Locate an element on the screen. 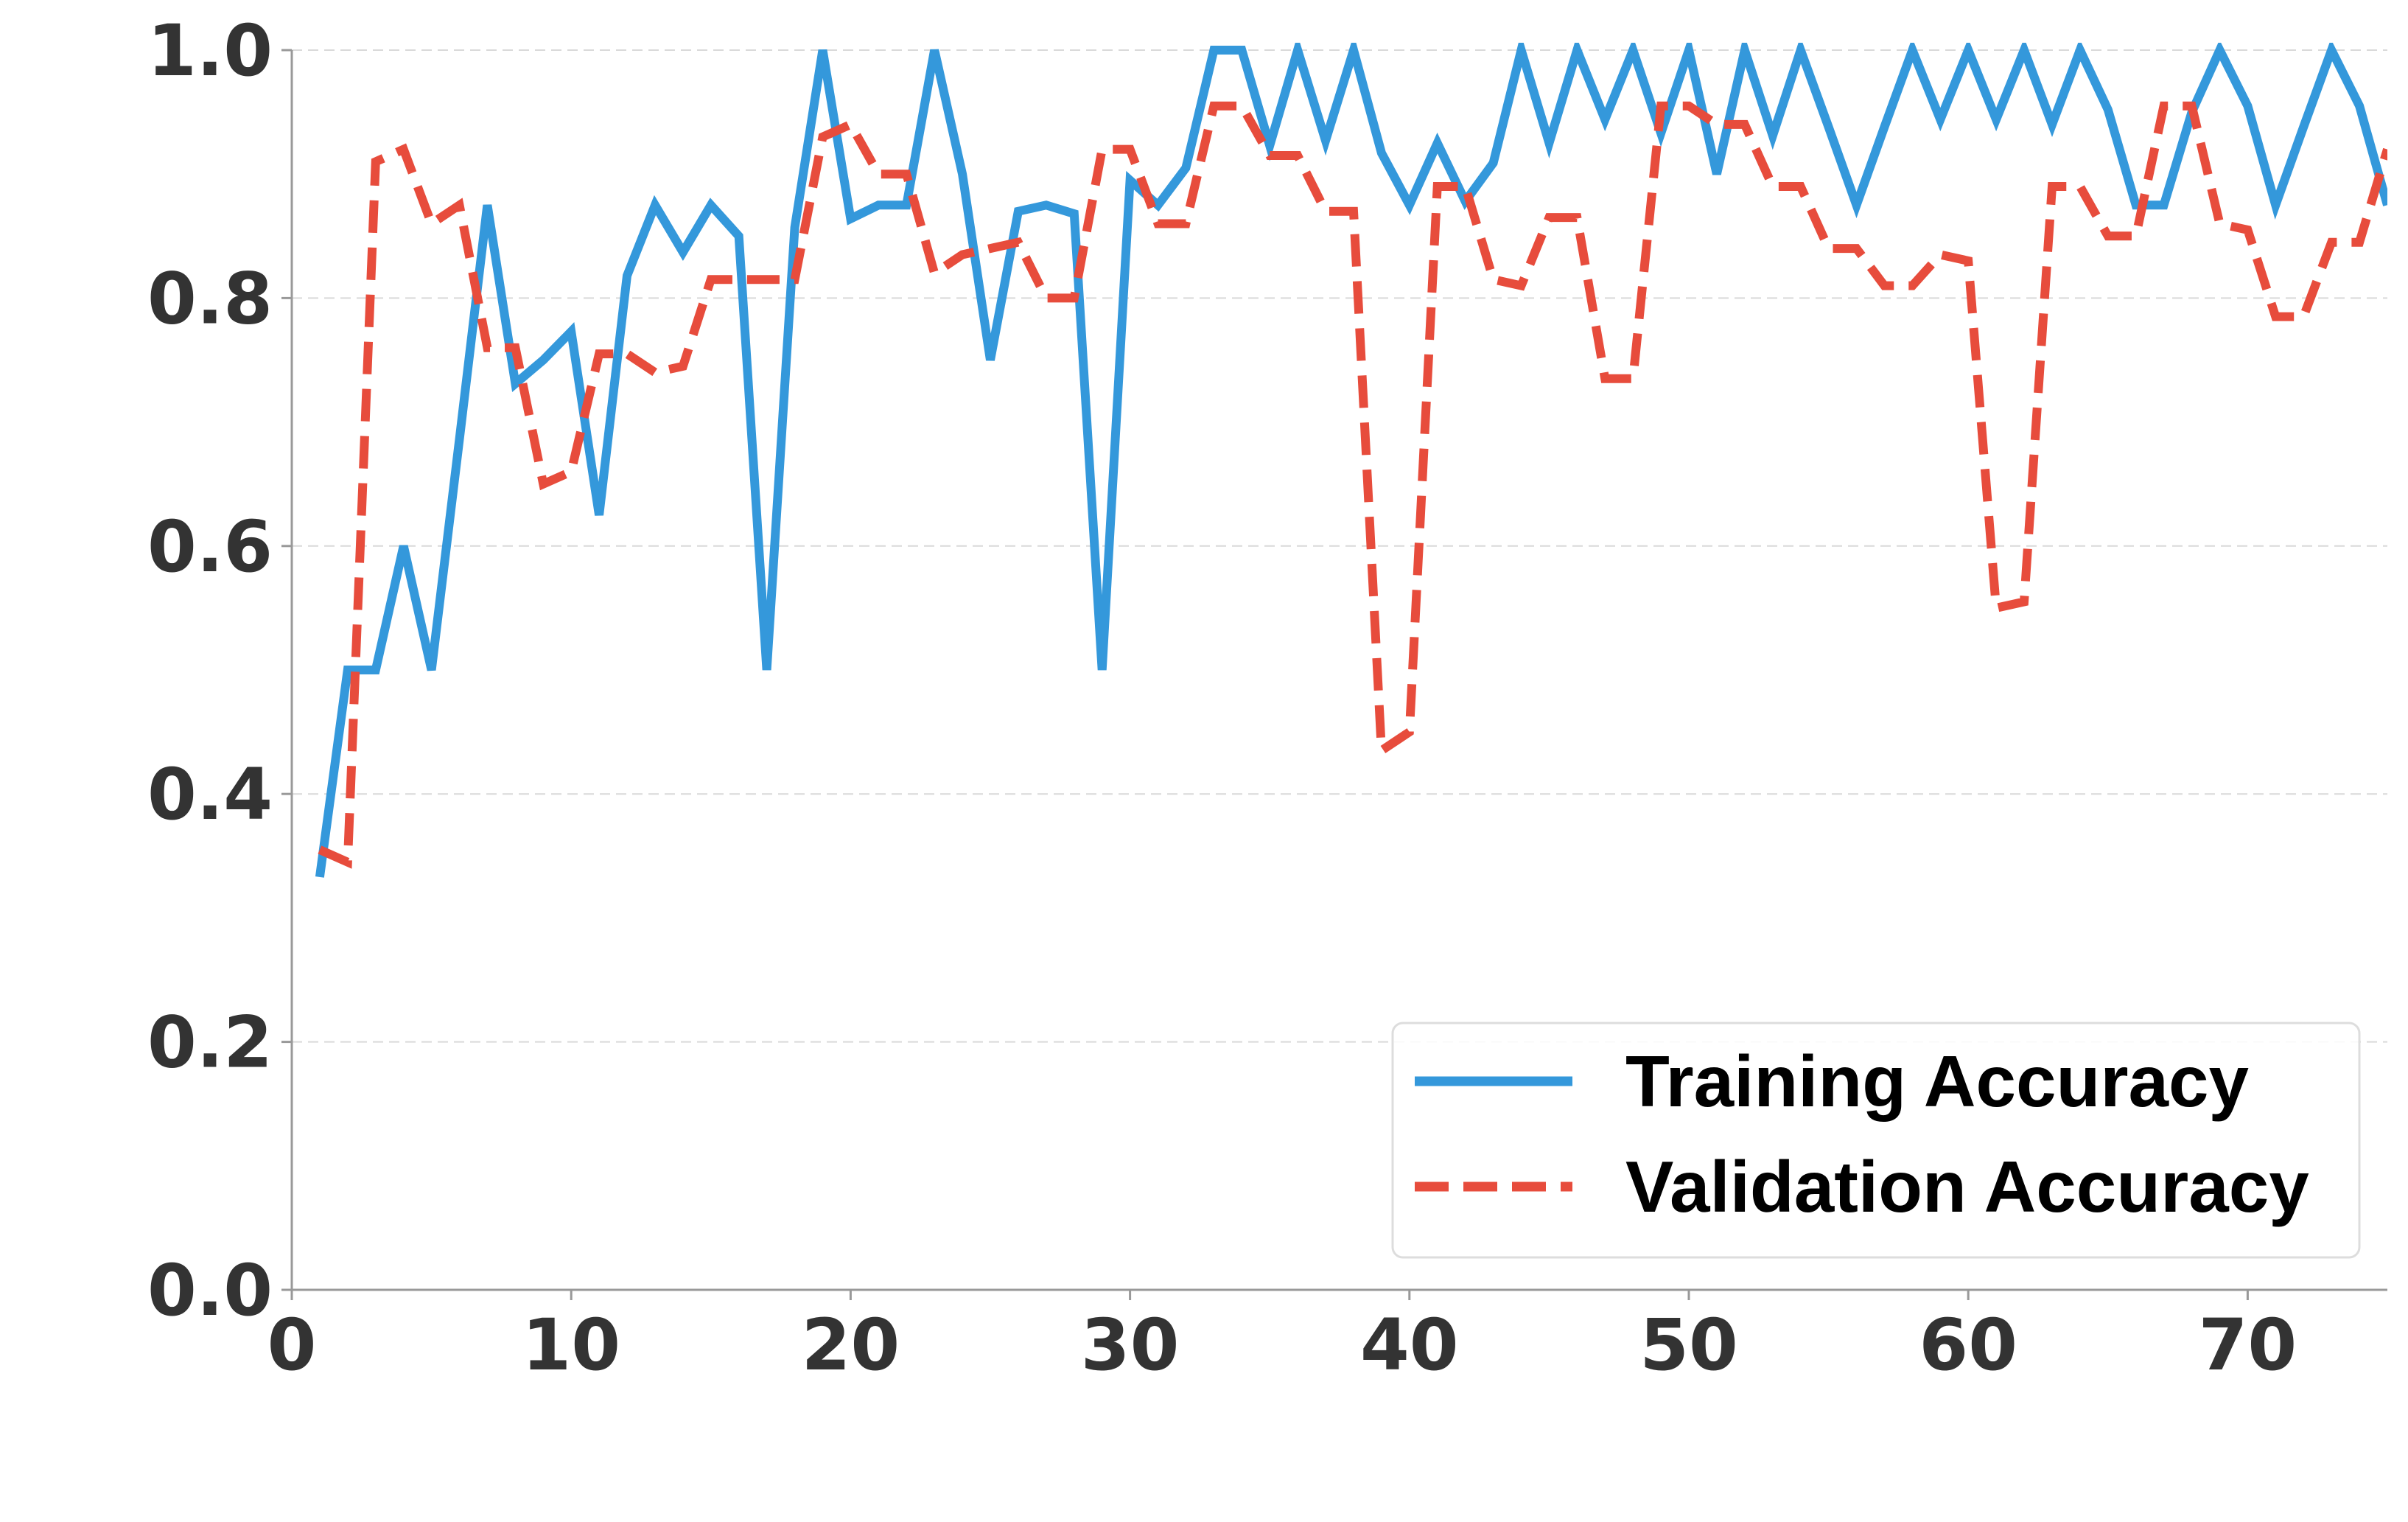 This screenshot has width=2408, height=1522. x-tick-label: 40 is located at coordinates (1409, 1345).